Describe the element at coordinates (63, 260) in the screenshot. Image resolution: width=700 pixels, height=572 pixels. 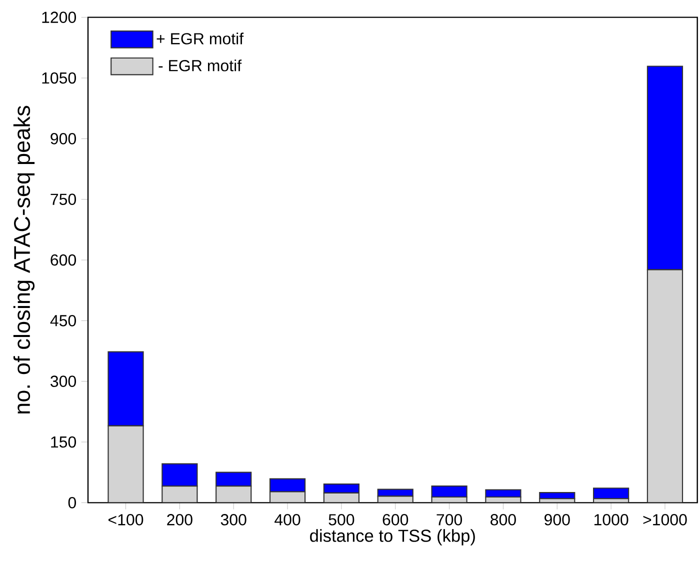
I see `y-tick-label: 600` at that location.